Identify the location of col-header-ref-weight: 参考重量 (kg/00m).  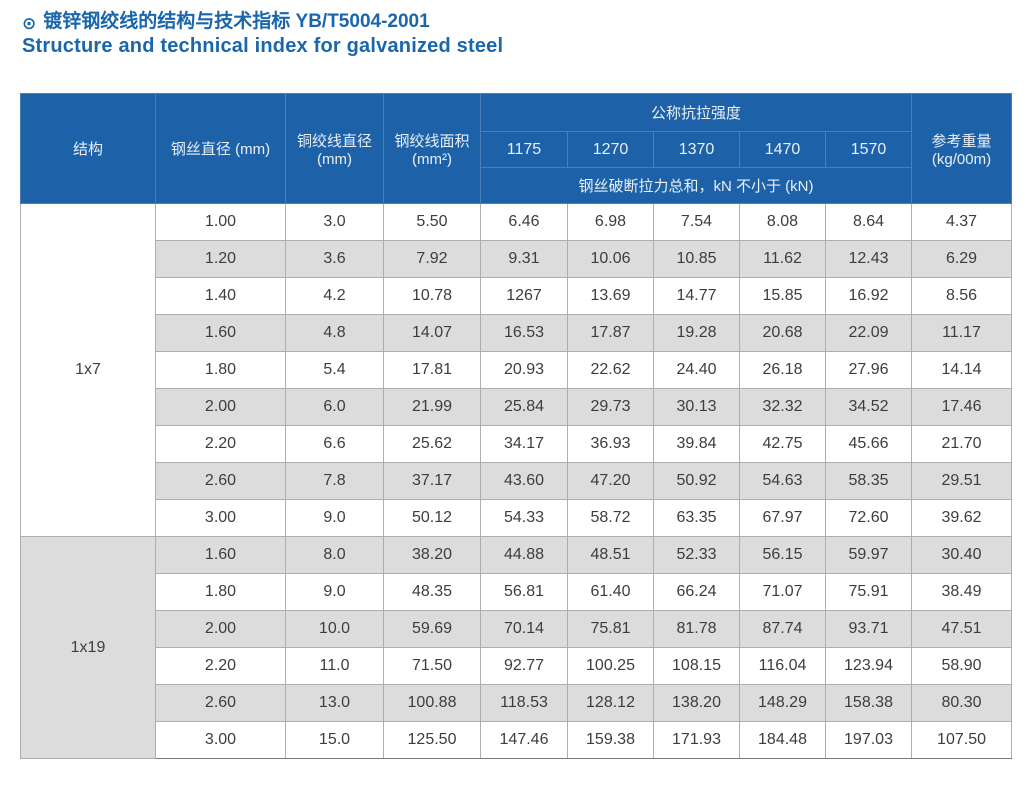
(962, 148).